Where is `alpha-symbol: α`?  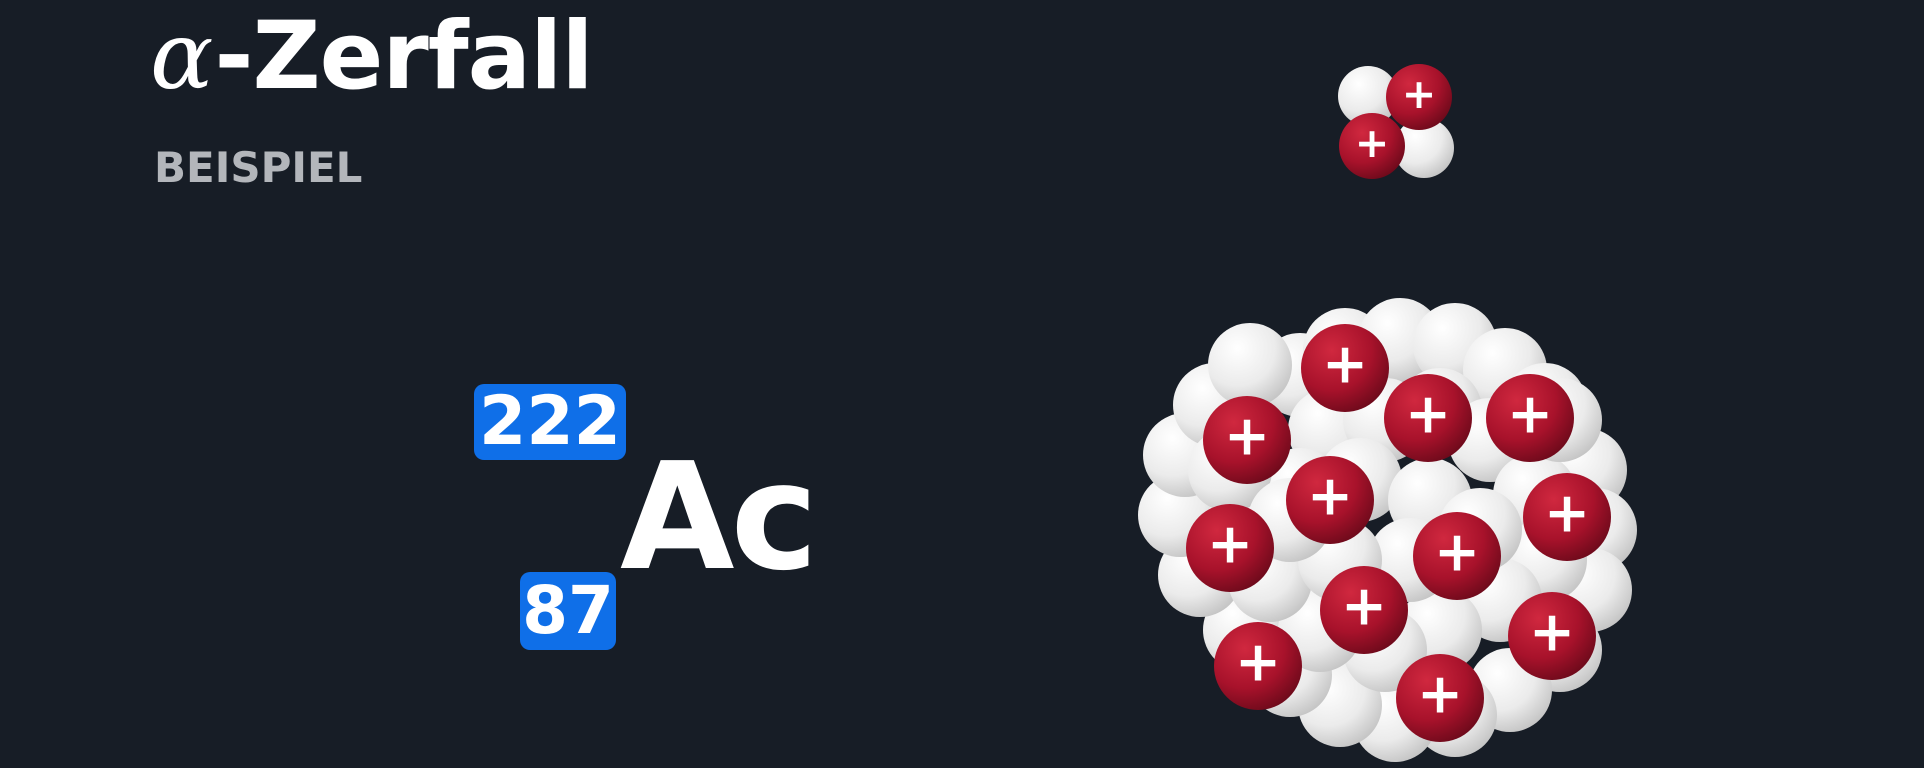 alpha-symbol: α is located at coordinates (181, 56).